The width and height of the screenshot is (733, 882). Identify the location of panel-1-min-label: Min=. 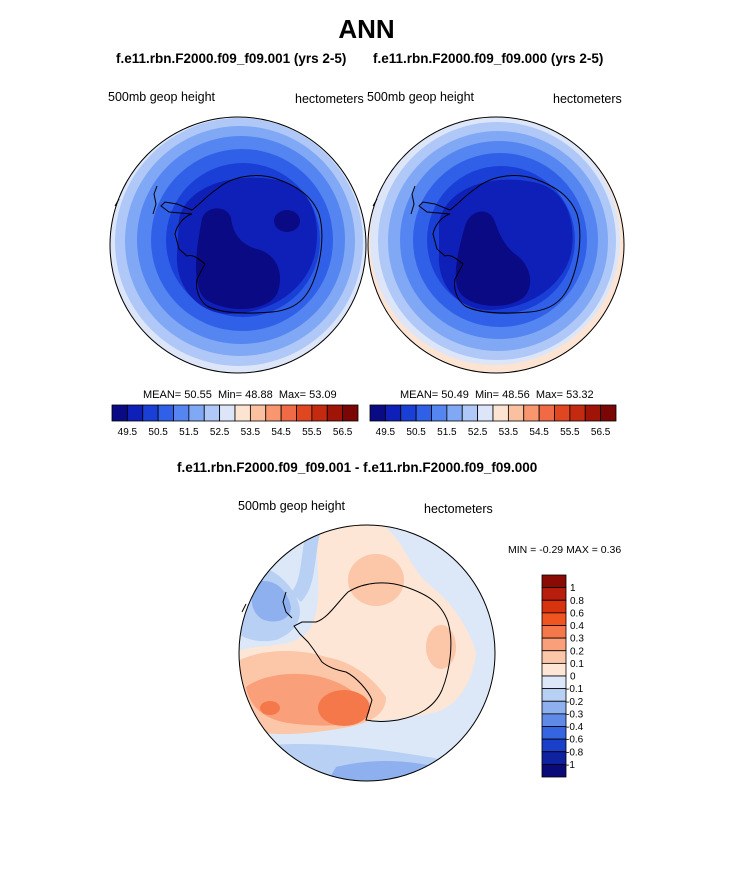
(230, 395).